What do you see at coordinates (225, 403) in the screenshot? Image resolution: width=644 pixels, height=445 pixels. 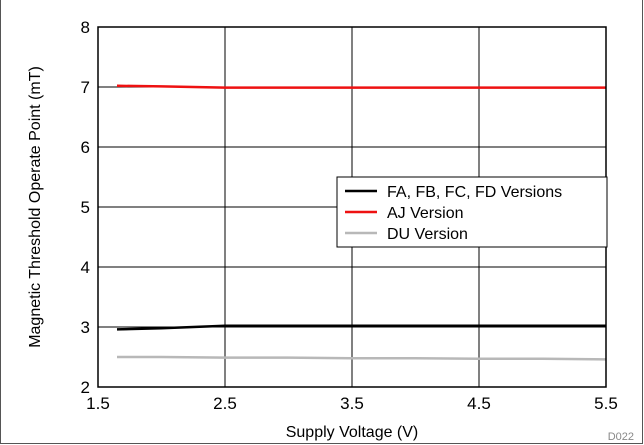 I see `x-tick-label: 2.5` at bounding box center [225, 403].